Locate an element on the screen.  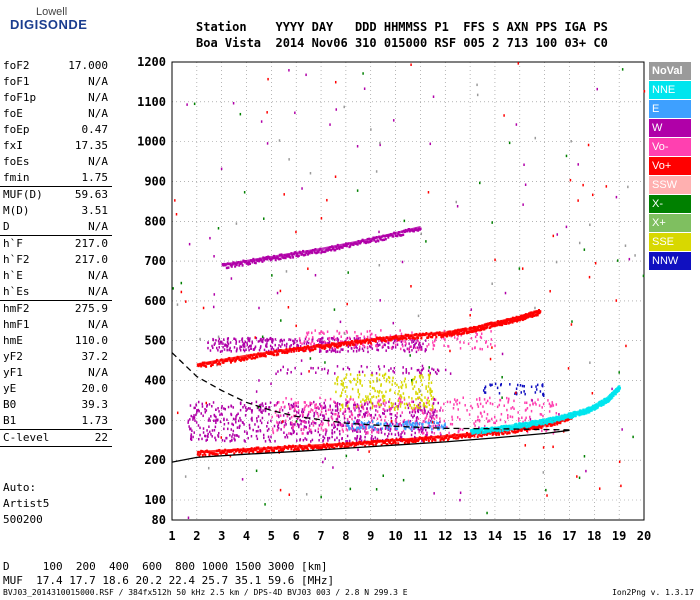
param-row: MUF(D) 59.63 is located at coordinates (56, 195).